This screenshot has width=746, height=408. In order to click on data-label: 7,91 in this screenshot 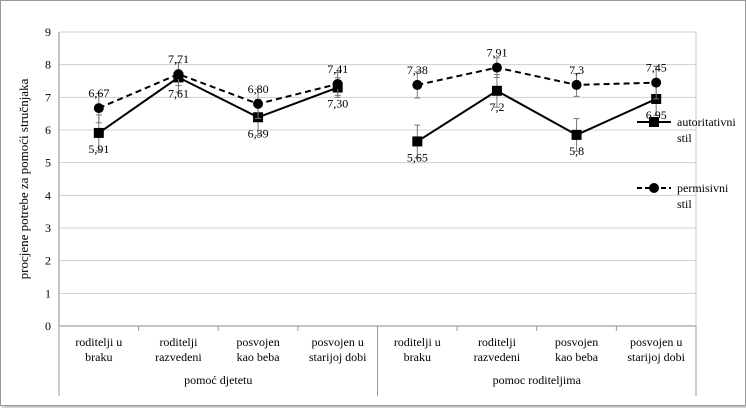, I will do `click(496, 53)`.